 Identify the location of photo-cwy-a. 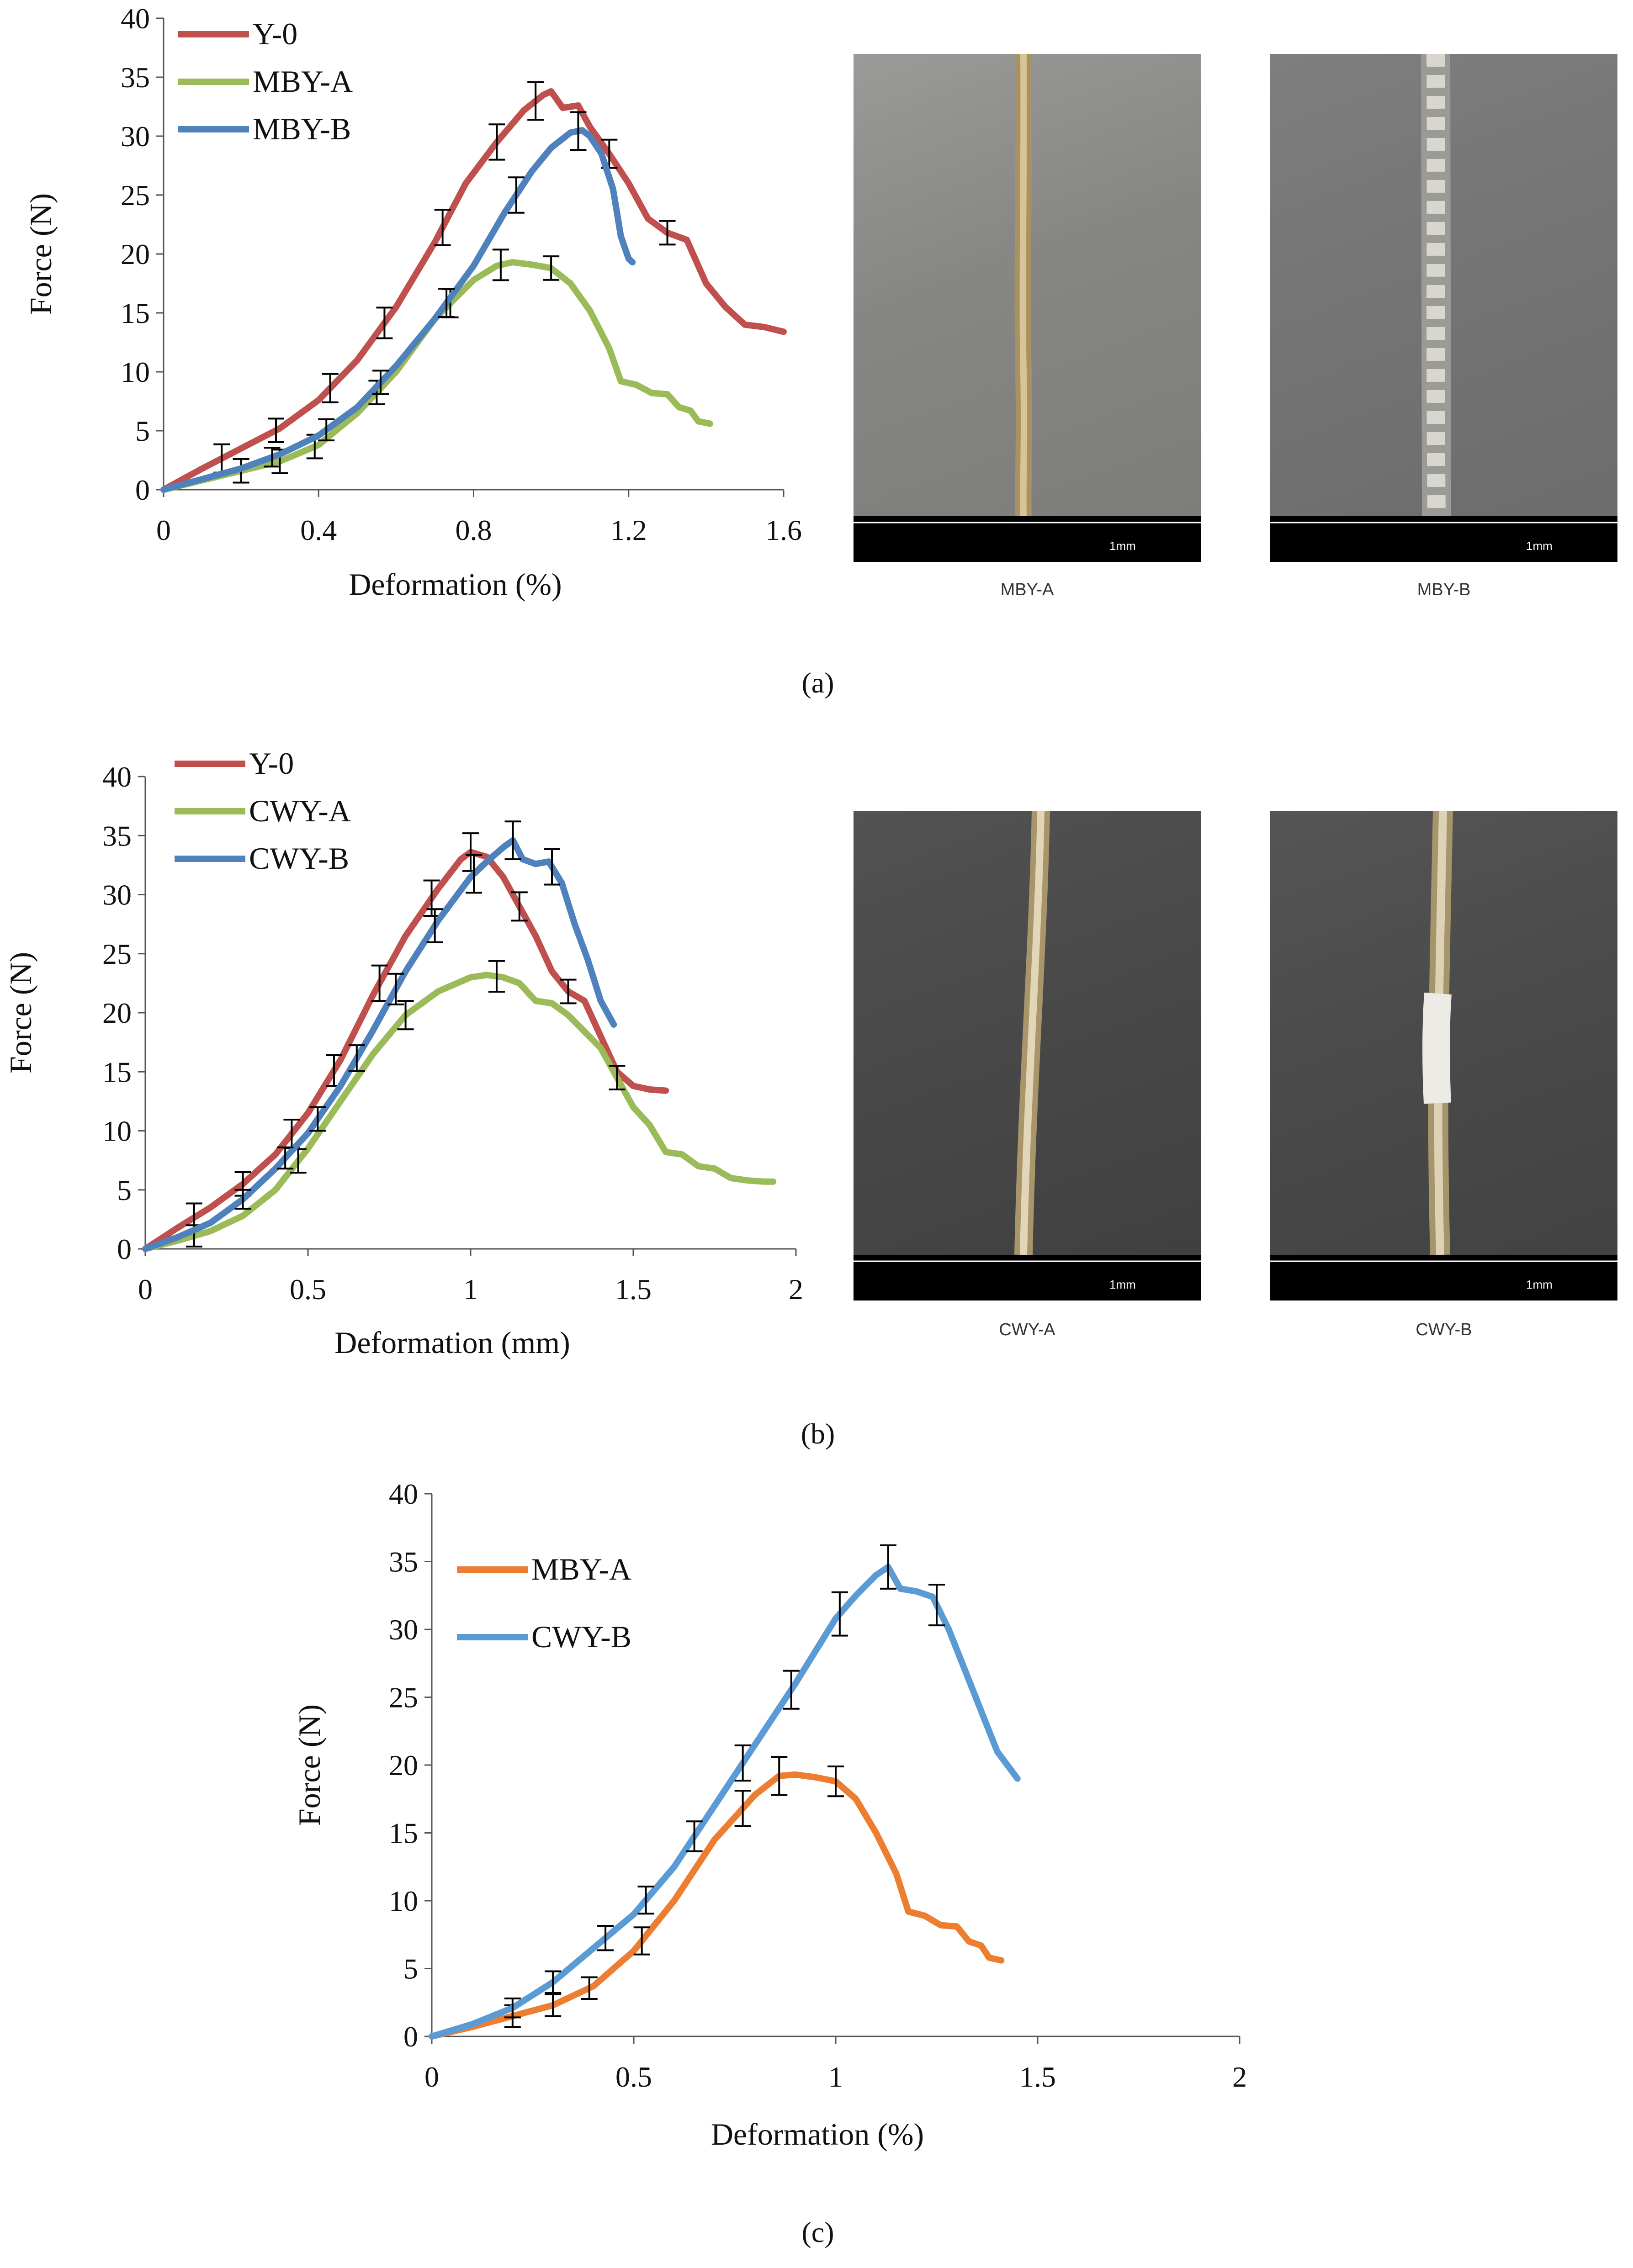
(1028, 1033).